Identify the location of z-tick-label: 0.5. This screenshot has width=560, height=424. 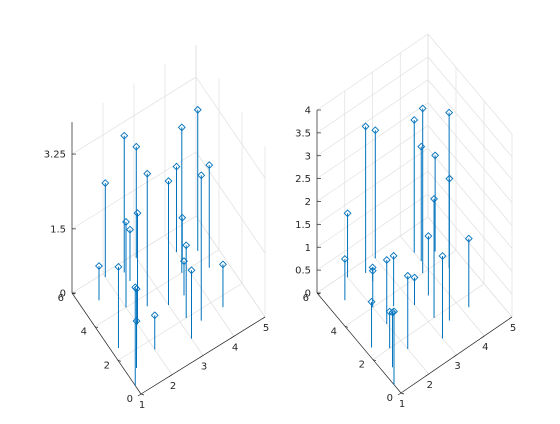
(303, 271).